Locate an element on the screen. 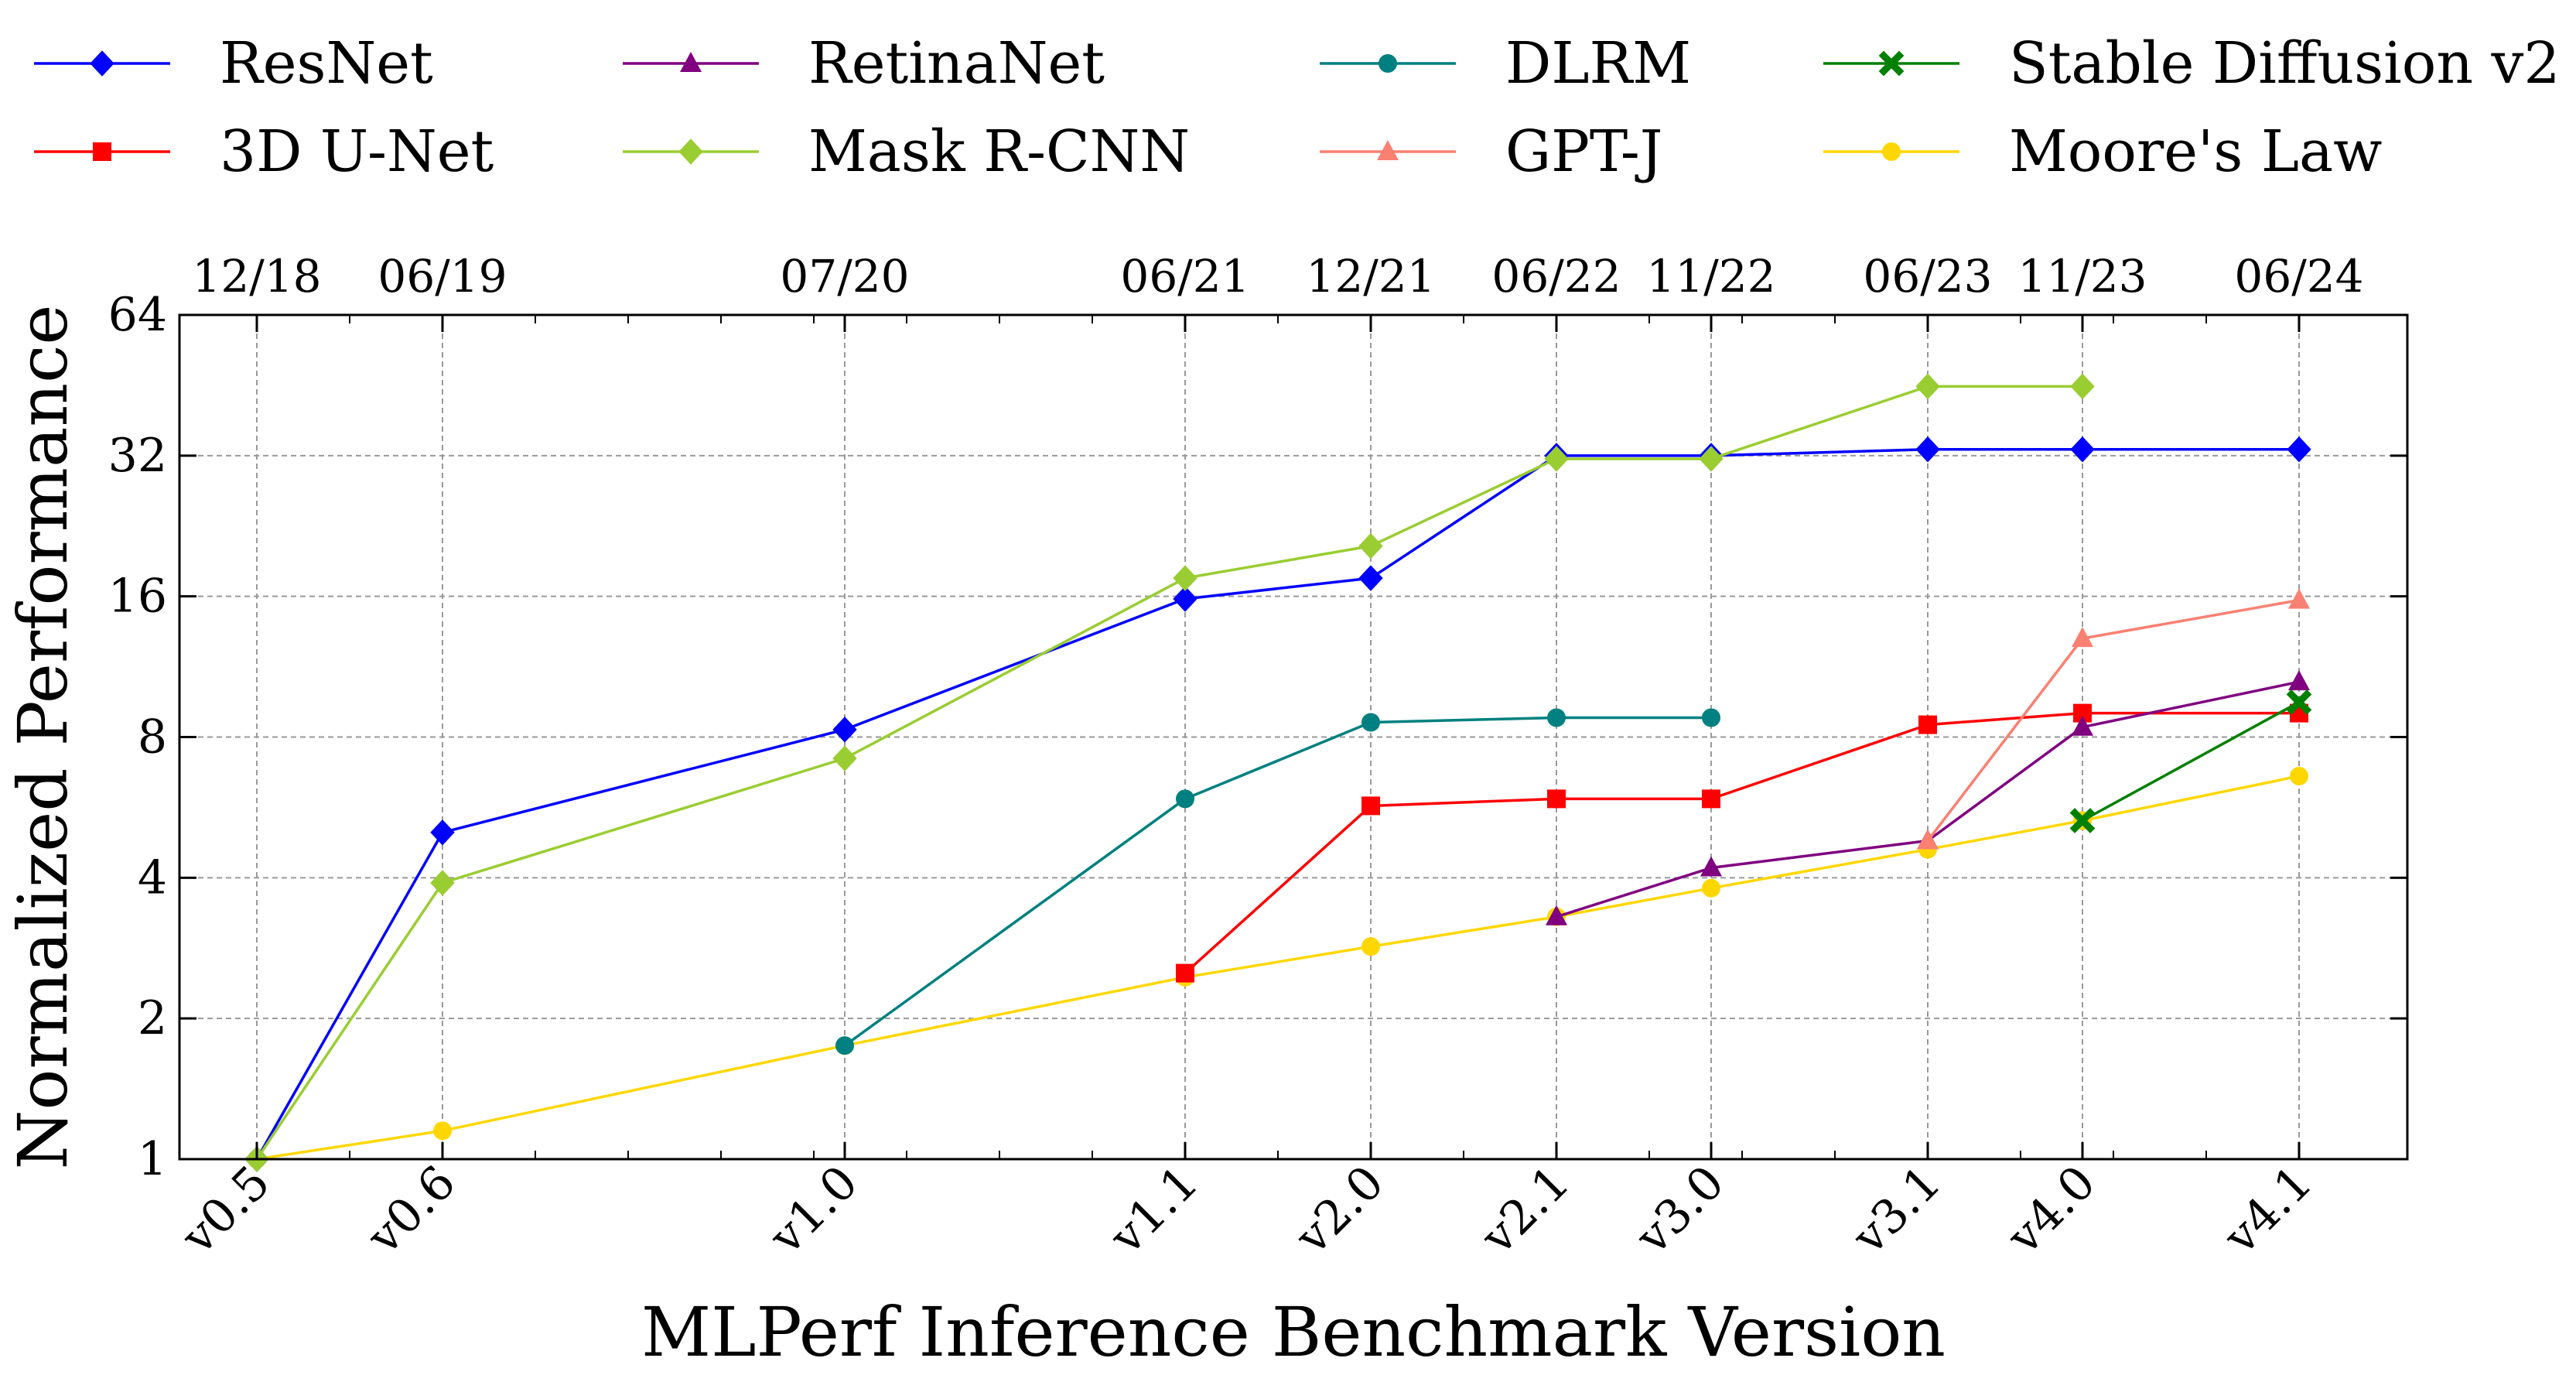 The height and width of the screenshot is (1382, 2576). top-date-label-12-18: 12/18 is located at coordinates (256, 277).